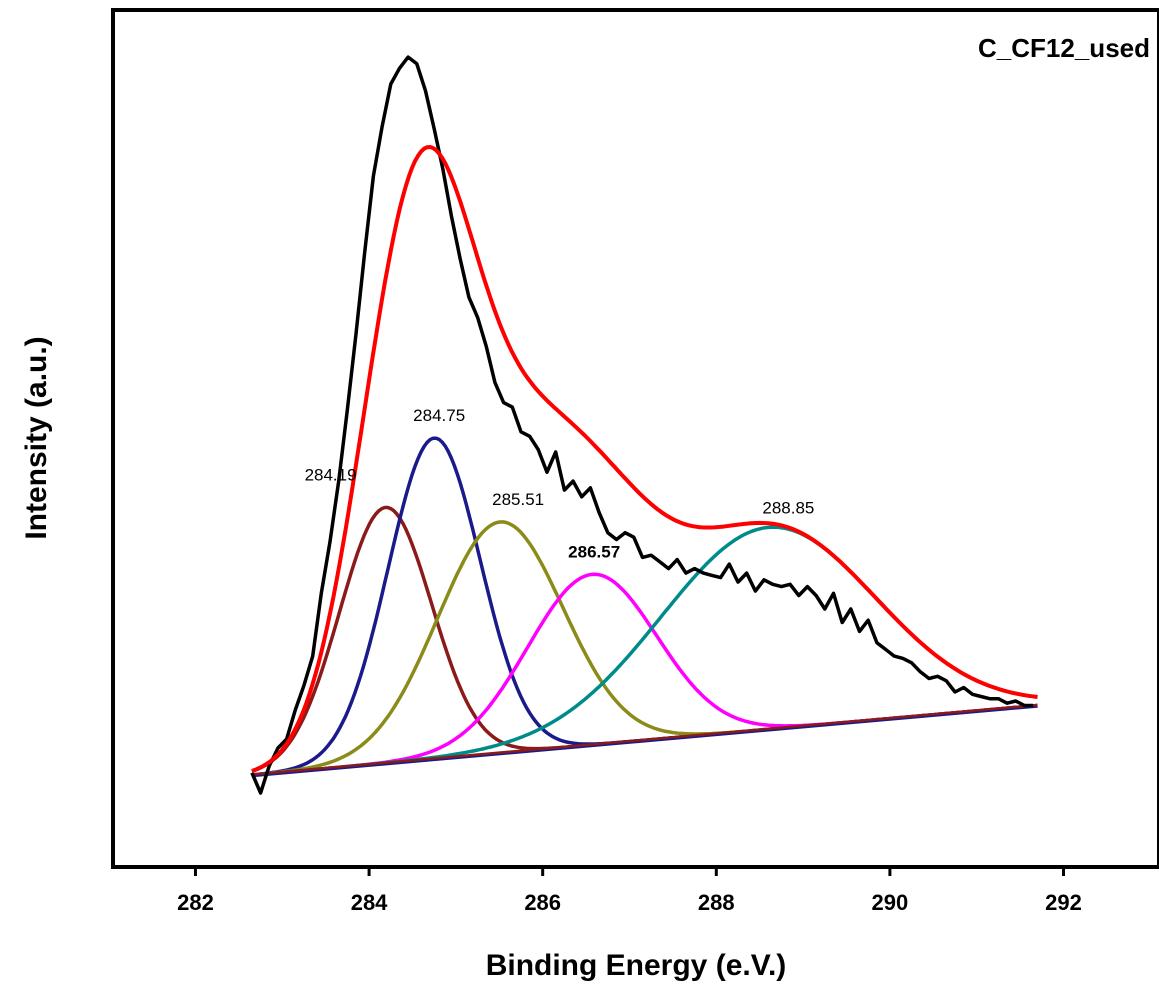 Image resolution: width=1159 pixels, height=994 pixels. Describe the element at coordinates (439, 415) in the screenshot. I see `peak-label: 284.75` at that location.